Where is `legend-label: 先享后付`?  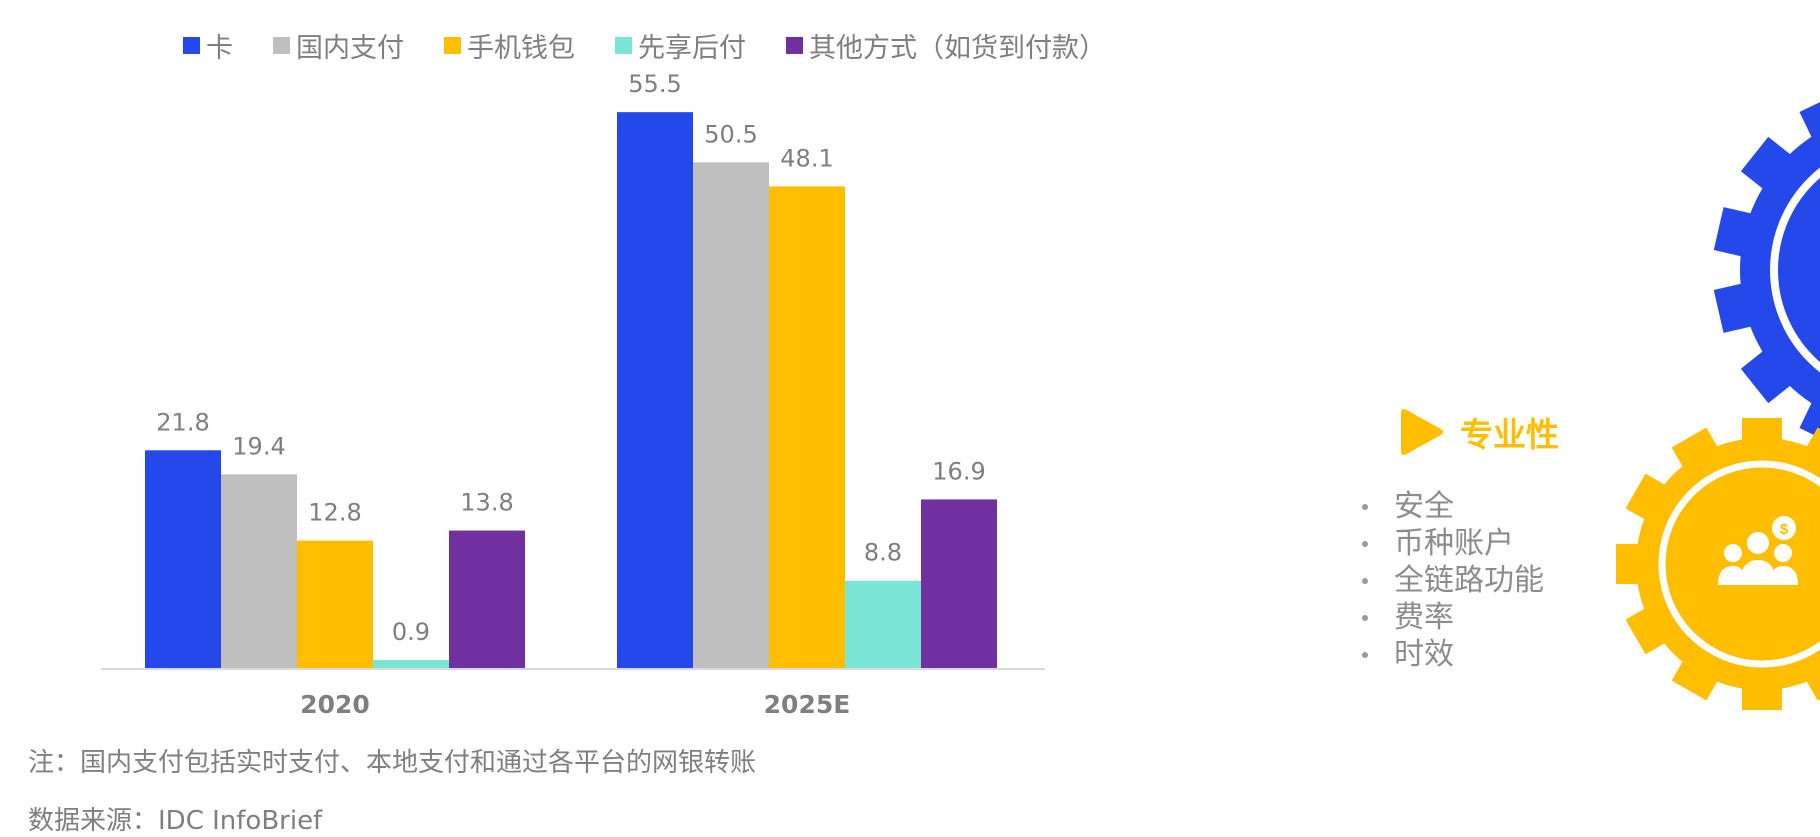
legend-label: 先享后付 is located at coordinates (692, 48).